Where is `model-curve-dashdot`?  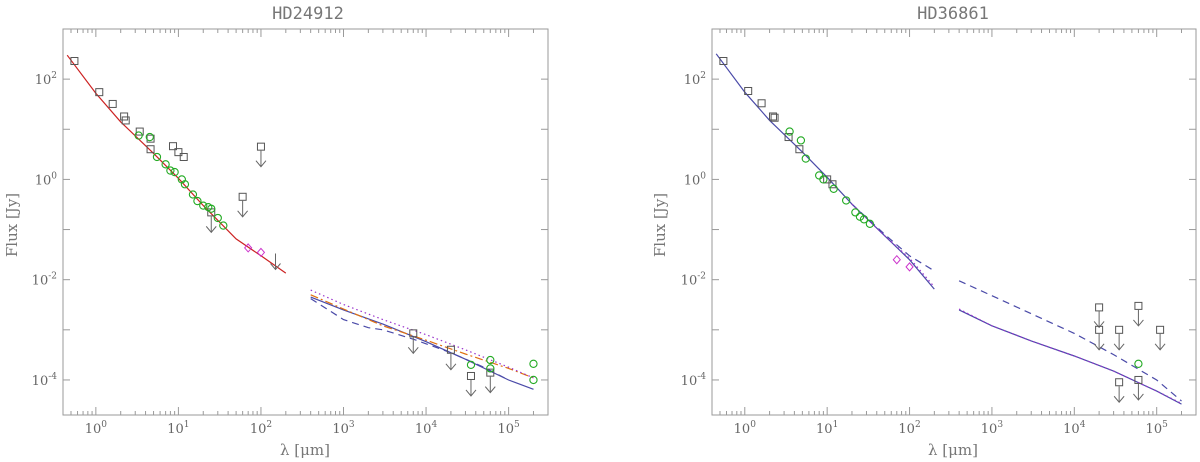 model-curve-dashdot is located at coordinates (422, 336).